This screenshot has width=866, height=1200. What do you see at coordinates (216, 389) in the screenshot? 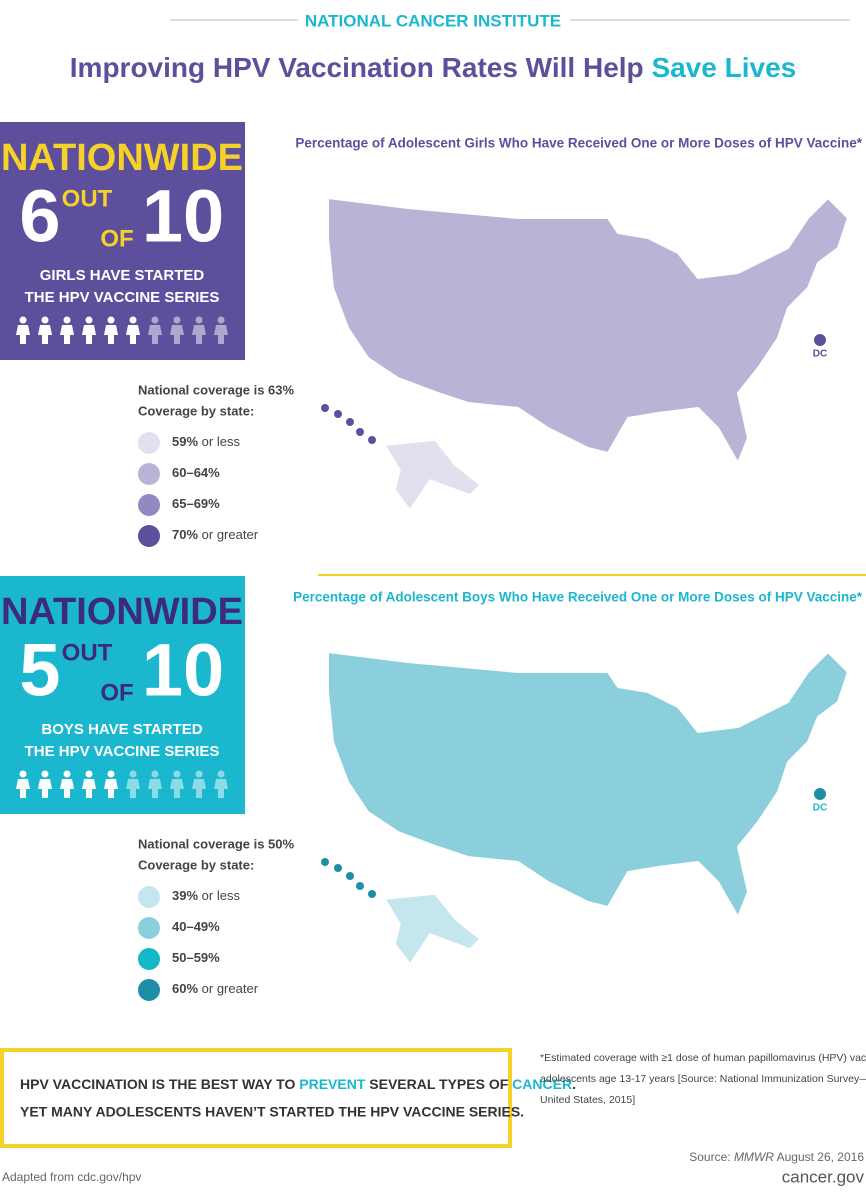
I see `national-coverage: National coverage is 63%` at bounding box center [216, 389].